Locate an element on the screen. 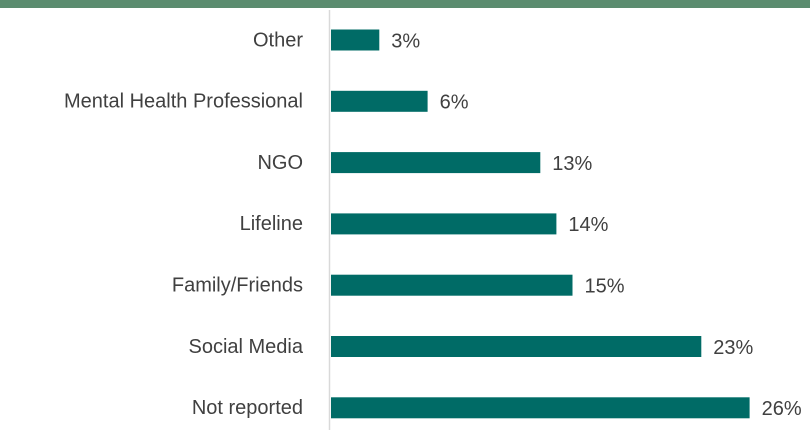 The width and height of the screenshot is (810, 430). category-label: Other is located at coordinates (278, 40).